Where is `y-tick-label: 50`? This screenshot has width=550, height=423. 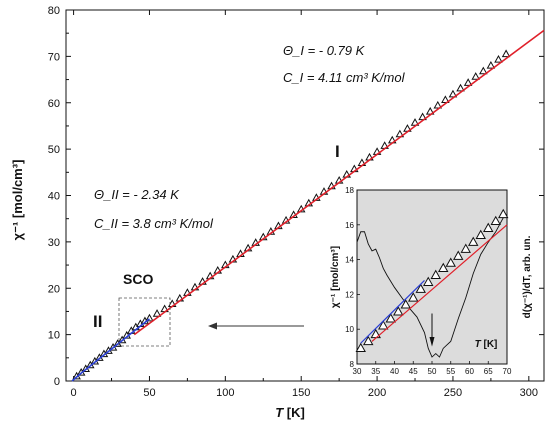
y-tick-label: 50 is located at coordinates (54, 150).